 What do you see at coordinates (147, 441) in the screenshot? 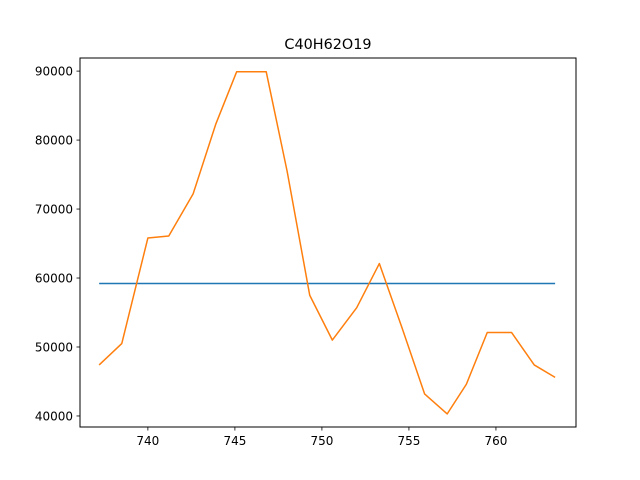
I see `x-tick-label: 740` at bounding box center [147, 441].